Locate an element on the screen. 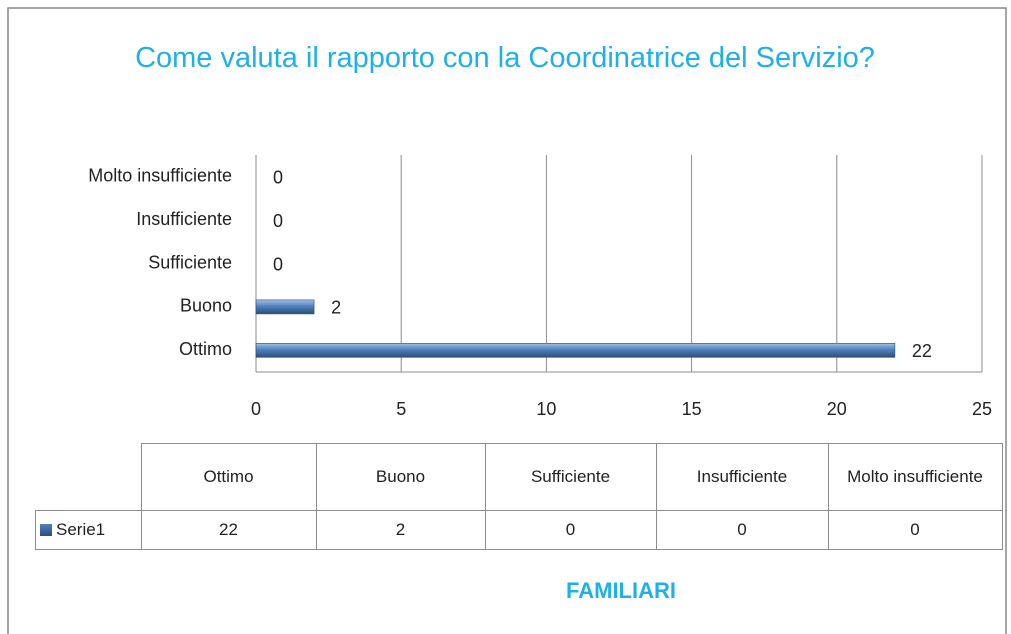 This screenshot has width=1011, height=634. table-cell: Sufficiente is located at coordinates (570, 477).